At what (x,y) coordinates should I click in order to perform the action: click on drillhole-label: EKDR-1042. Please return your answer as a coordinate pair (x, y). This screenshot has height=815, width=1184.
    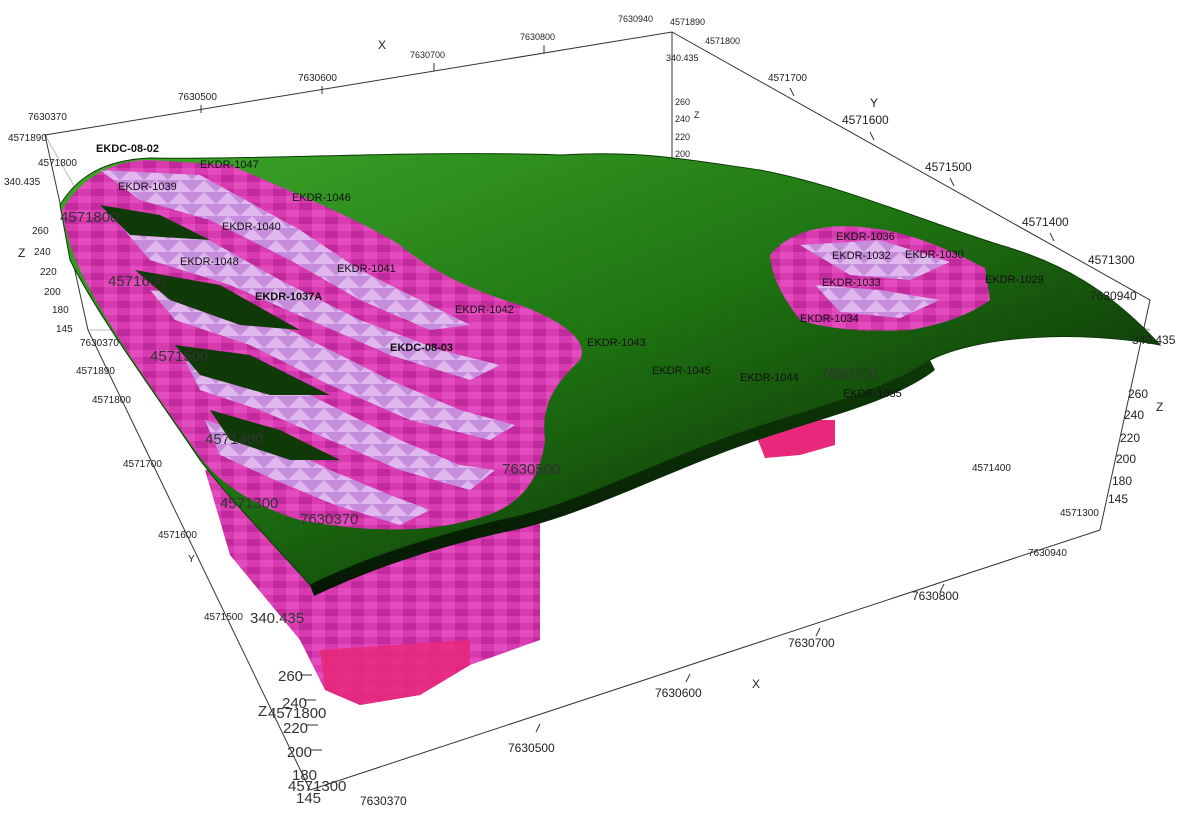
    Looking at the image, I should click on (484, 310).